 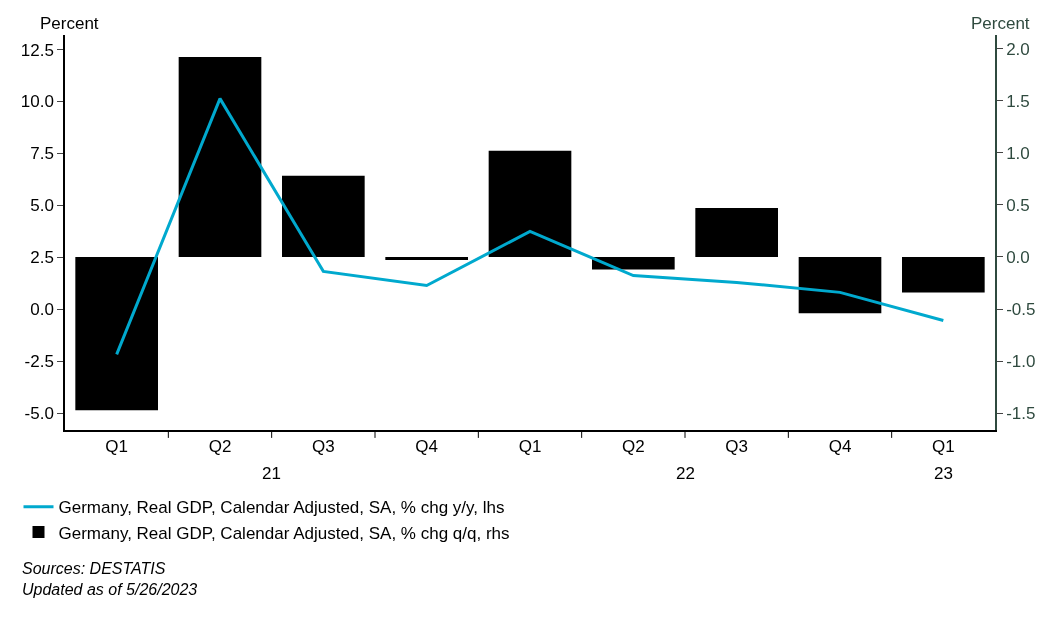 What do you see at coordinates (1021, 414) in the screenshot?
I see `y2-tick-label: -1.5` at bounding box center [1021, 414].